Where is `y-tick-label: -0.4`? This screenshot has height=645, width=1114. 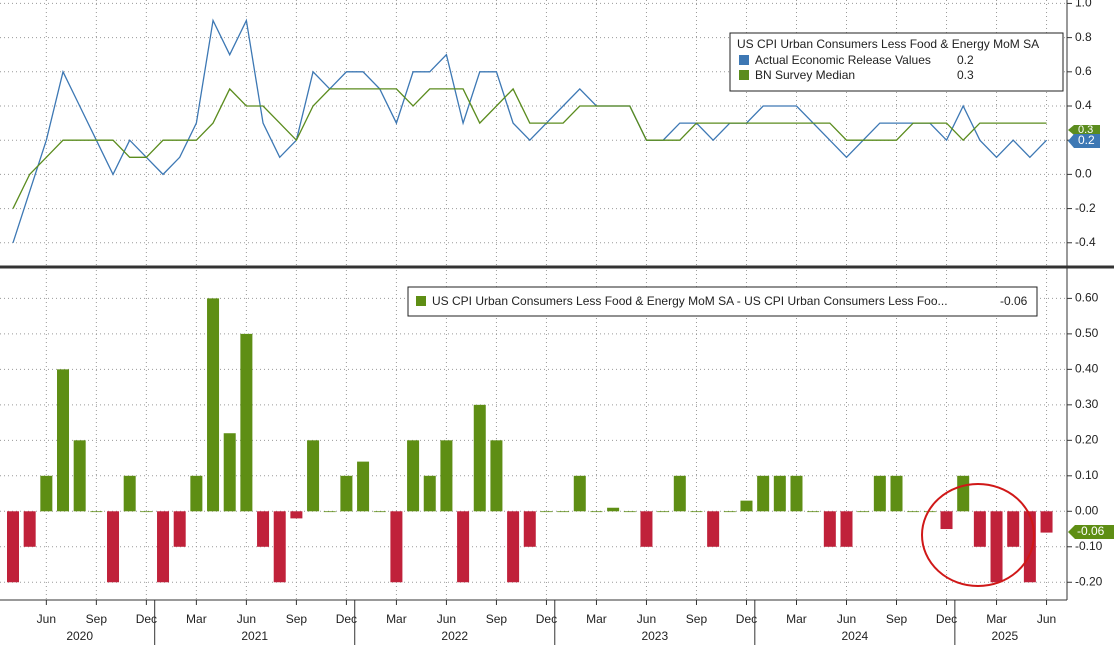
y-tick-label: -0.4 is located at coordinates (1085, 242).